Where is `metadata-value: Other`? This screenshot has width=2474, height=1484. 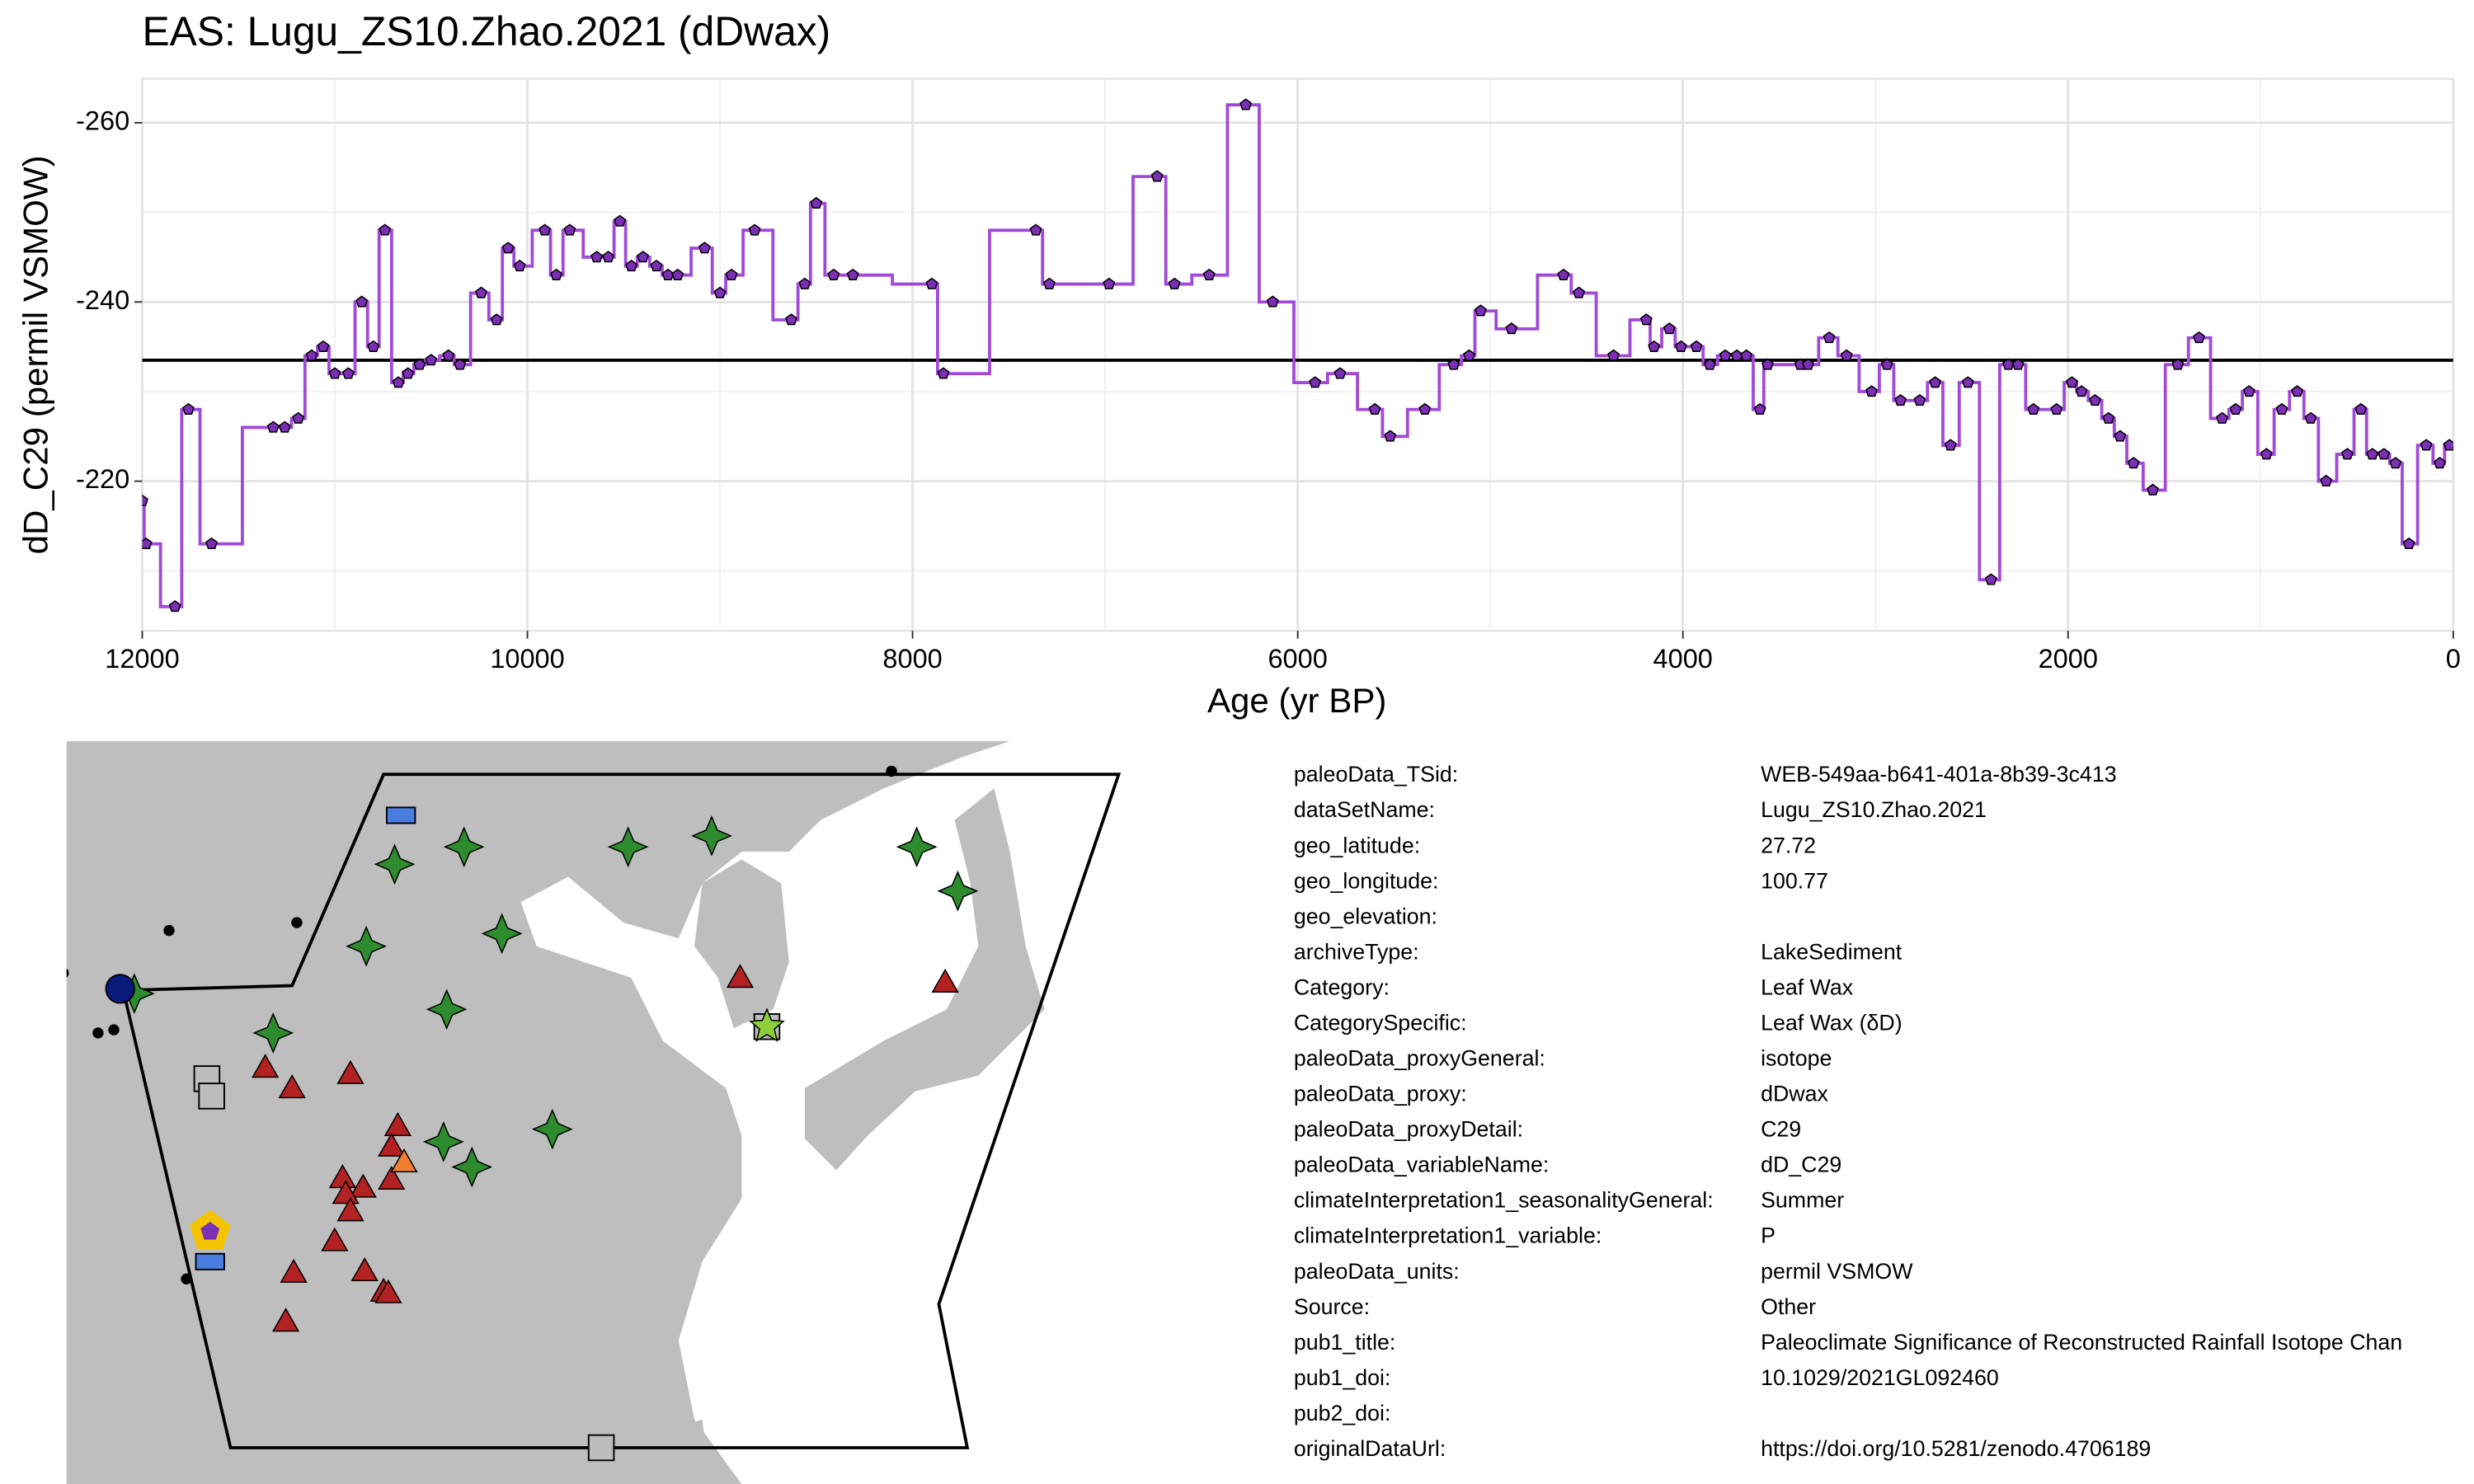 metadata-value: Other is located at coordinates (1788, 1306).